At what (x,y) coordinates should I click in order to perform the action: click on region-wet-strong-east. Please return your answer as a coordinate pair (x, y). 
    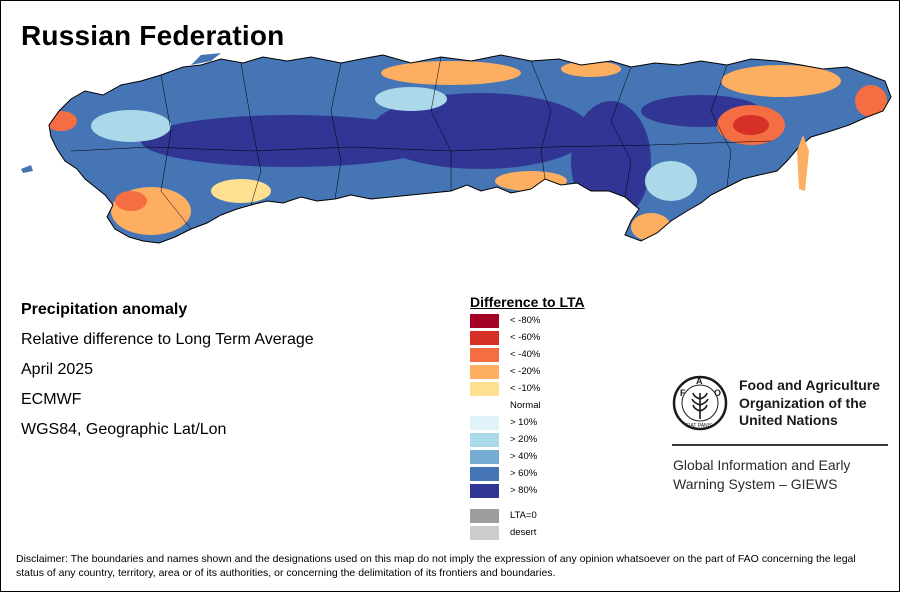
    Looking at the image, I should click on (611, 161).